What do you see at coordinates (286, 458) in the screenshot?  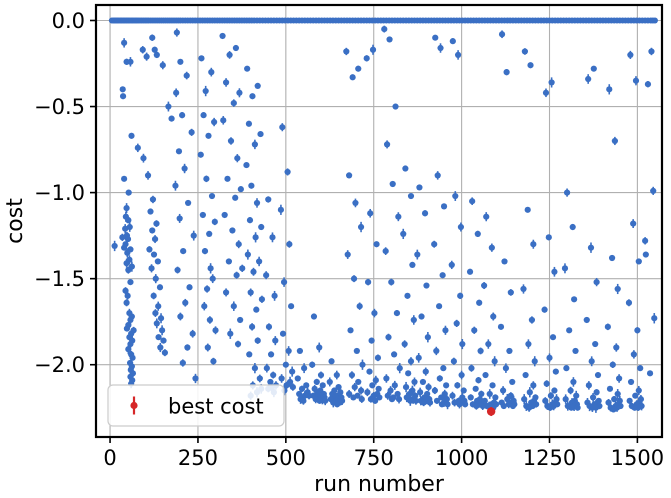 I see `x-tick-label: 500` at bounding box center [286, 458].